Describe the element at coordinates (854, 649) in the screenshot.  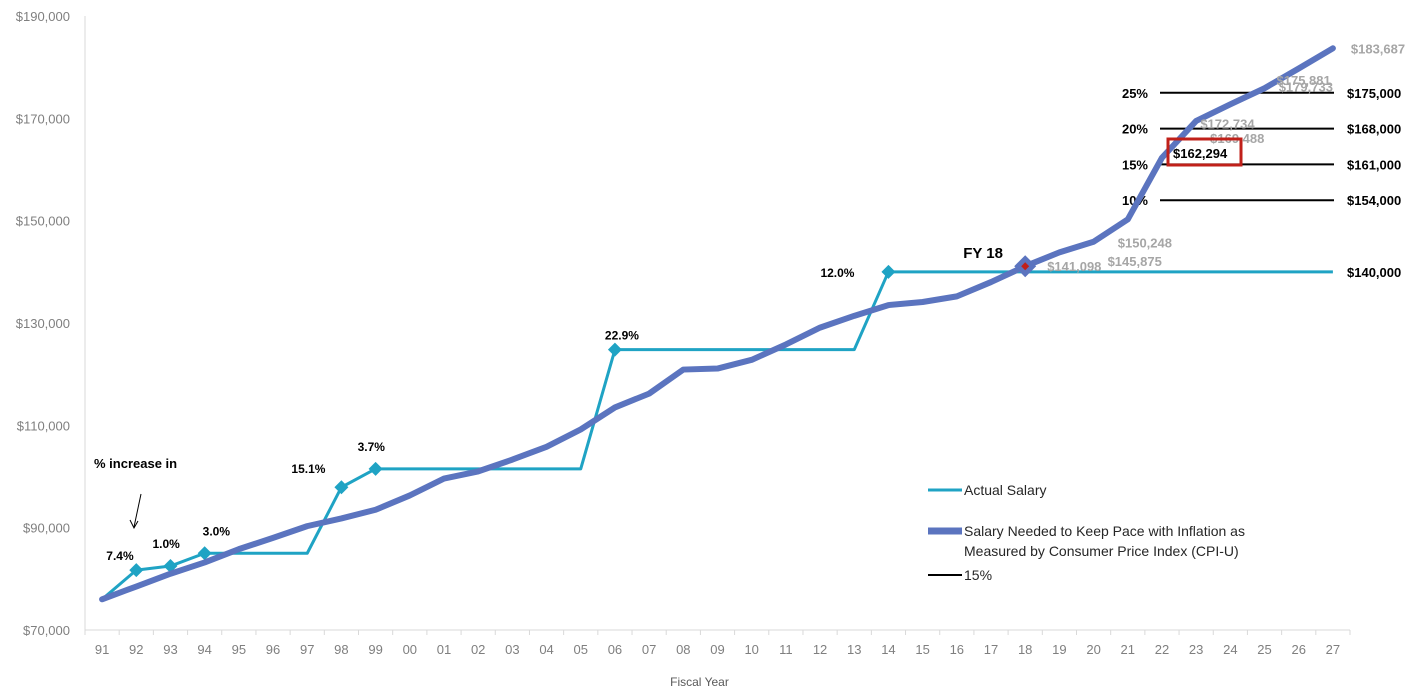
I see `x-tick-label: 13` at that location.